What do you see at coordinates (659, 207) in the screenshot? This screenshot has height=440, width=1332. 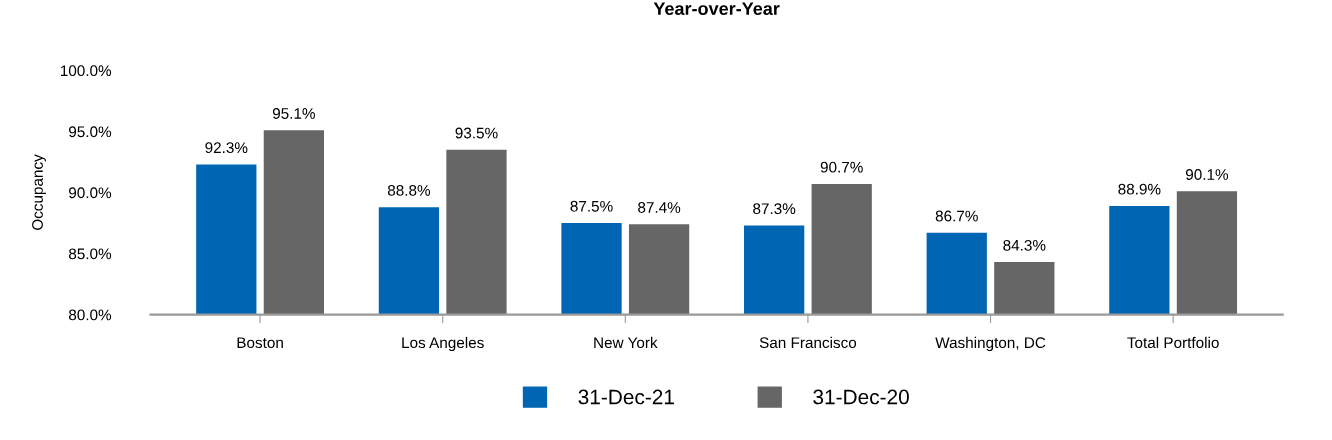 I see `data-label: 87.4%` at bounding box center [659, 207].